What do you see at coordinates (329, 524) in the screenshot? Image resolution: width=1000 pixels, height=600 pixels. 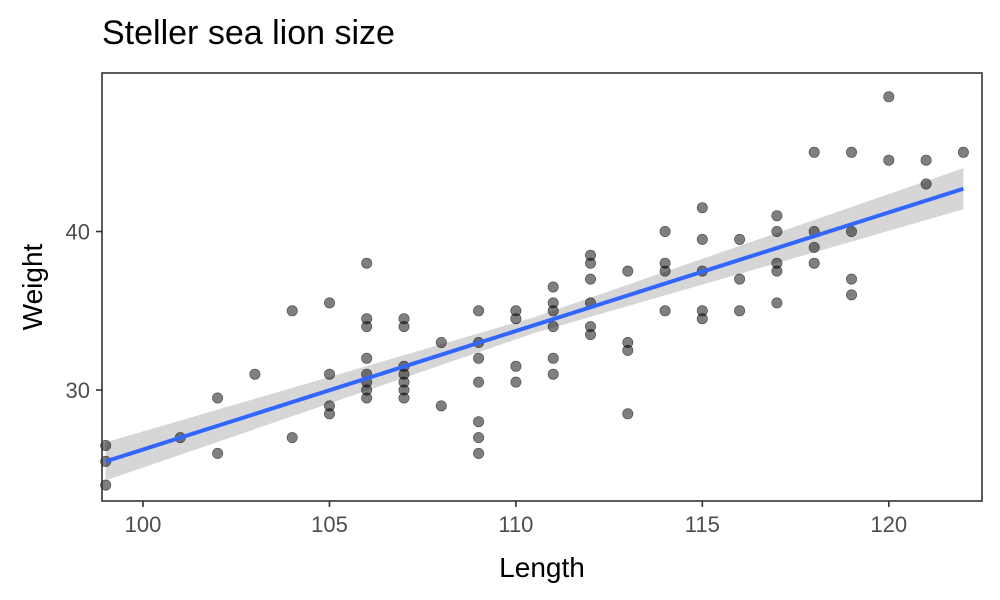 I see `x-tick-label: 105` at bounding box center [329, 524].